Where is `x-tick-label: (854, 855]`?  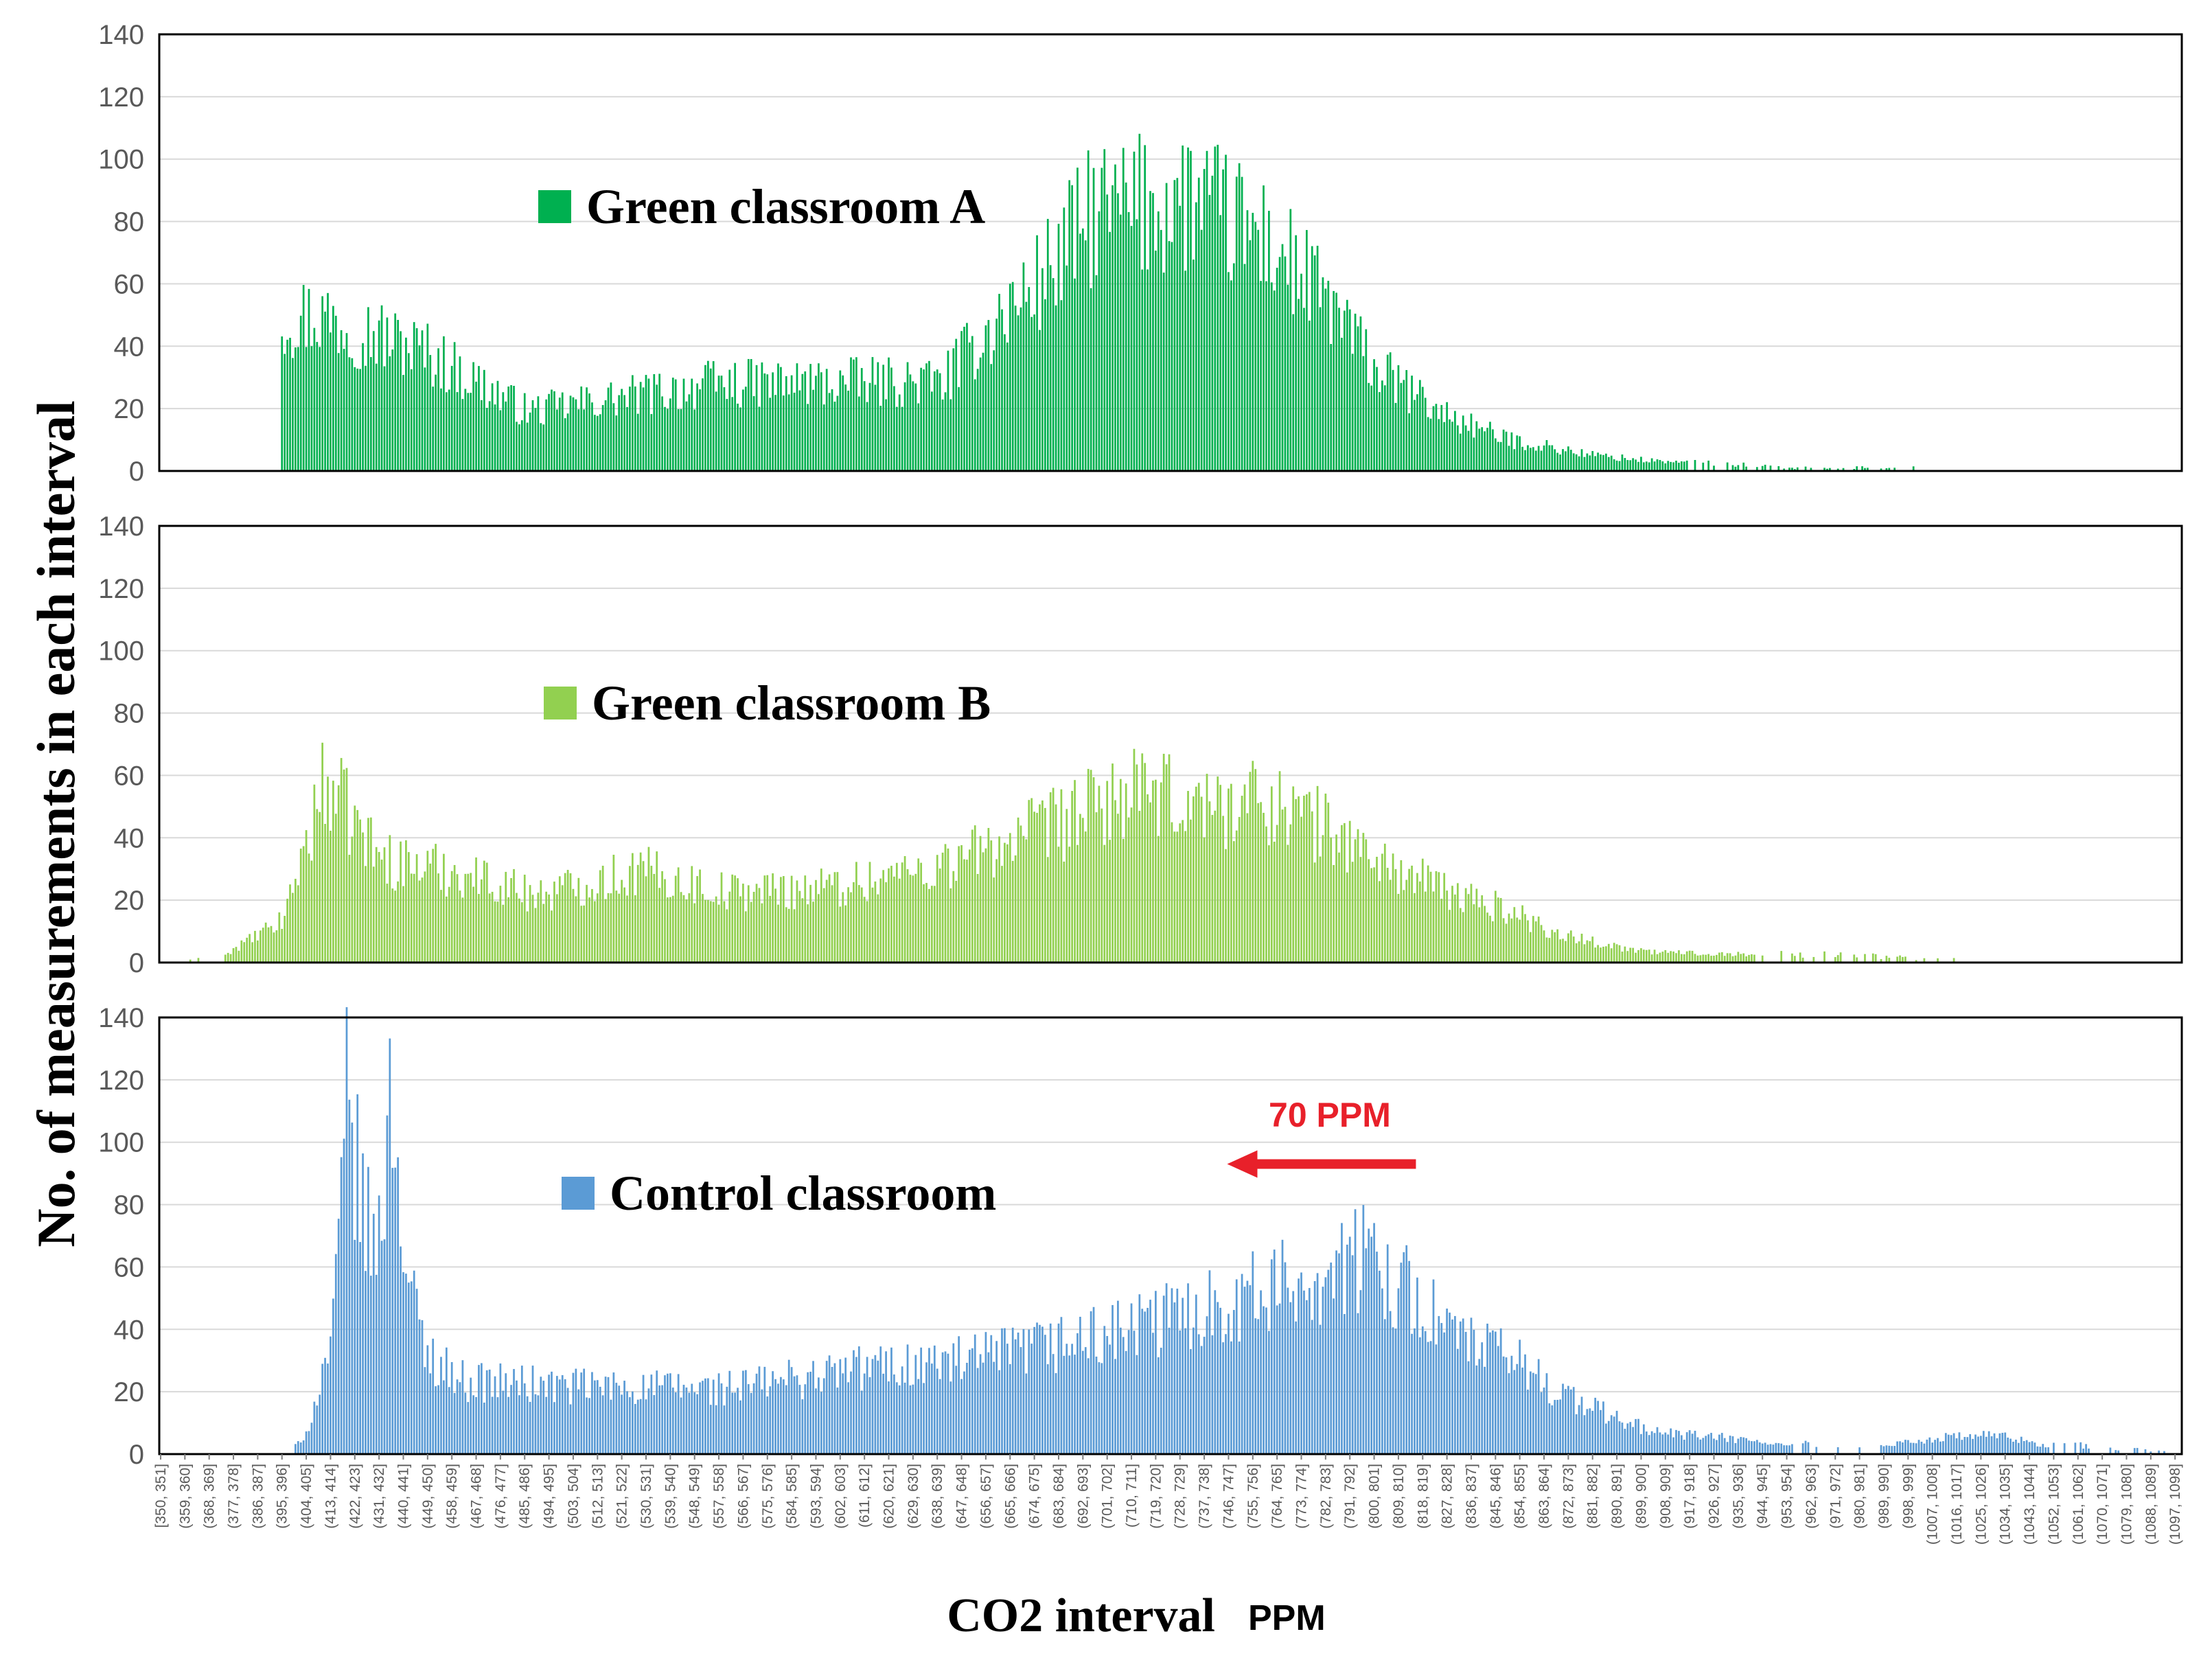 x-tick-label: (854, 855] is located at coordinates (1520, 1496).